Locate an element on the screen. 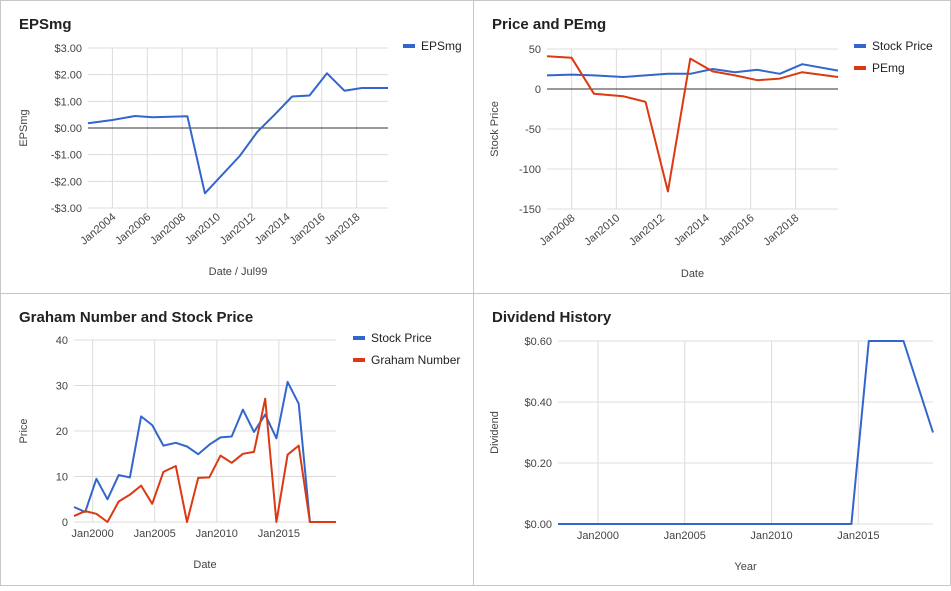 This screenshot has width=951, height=591. y-axis-title: Dividend is located at coordinates (495, 432).